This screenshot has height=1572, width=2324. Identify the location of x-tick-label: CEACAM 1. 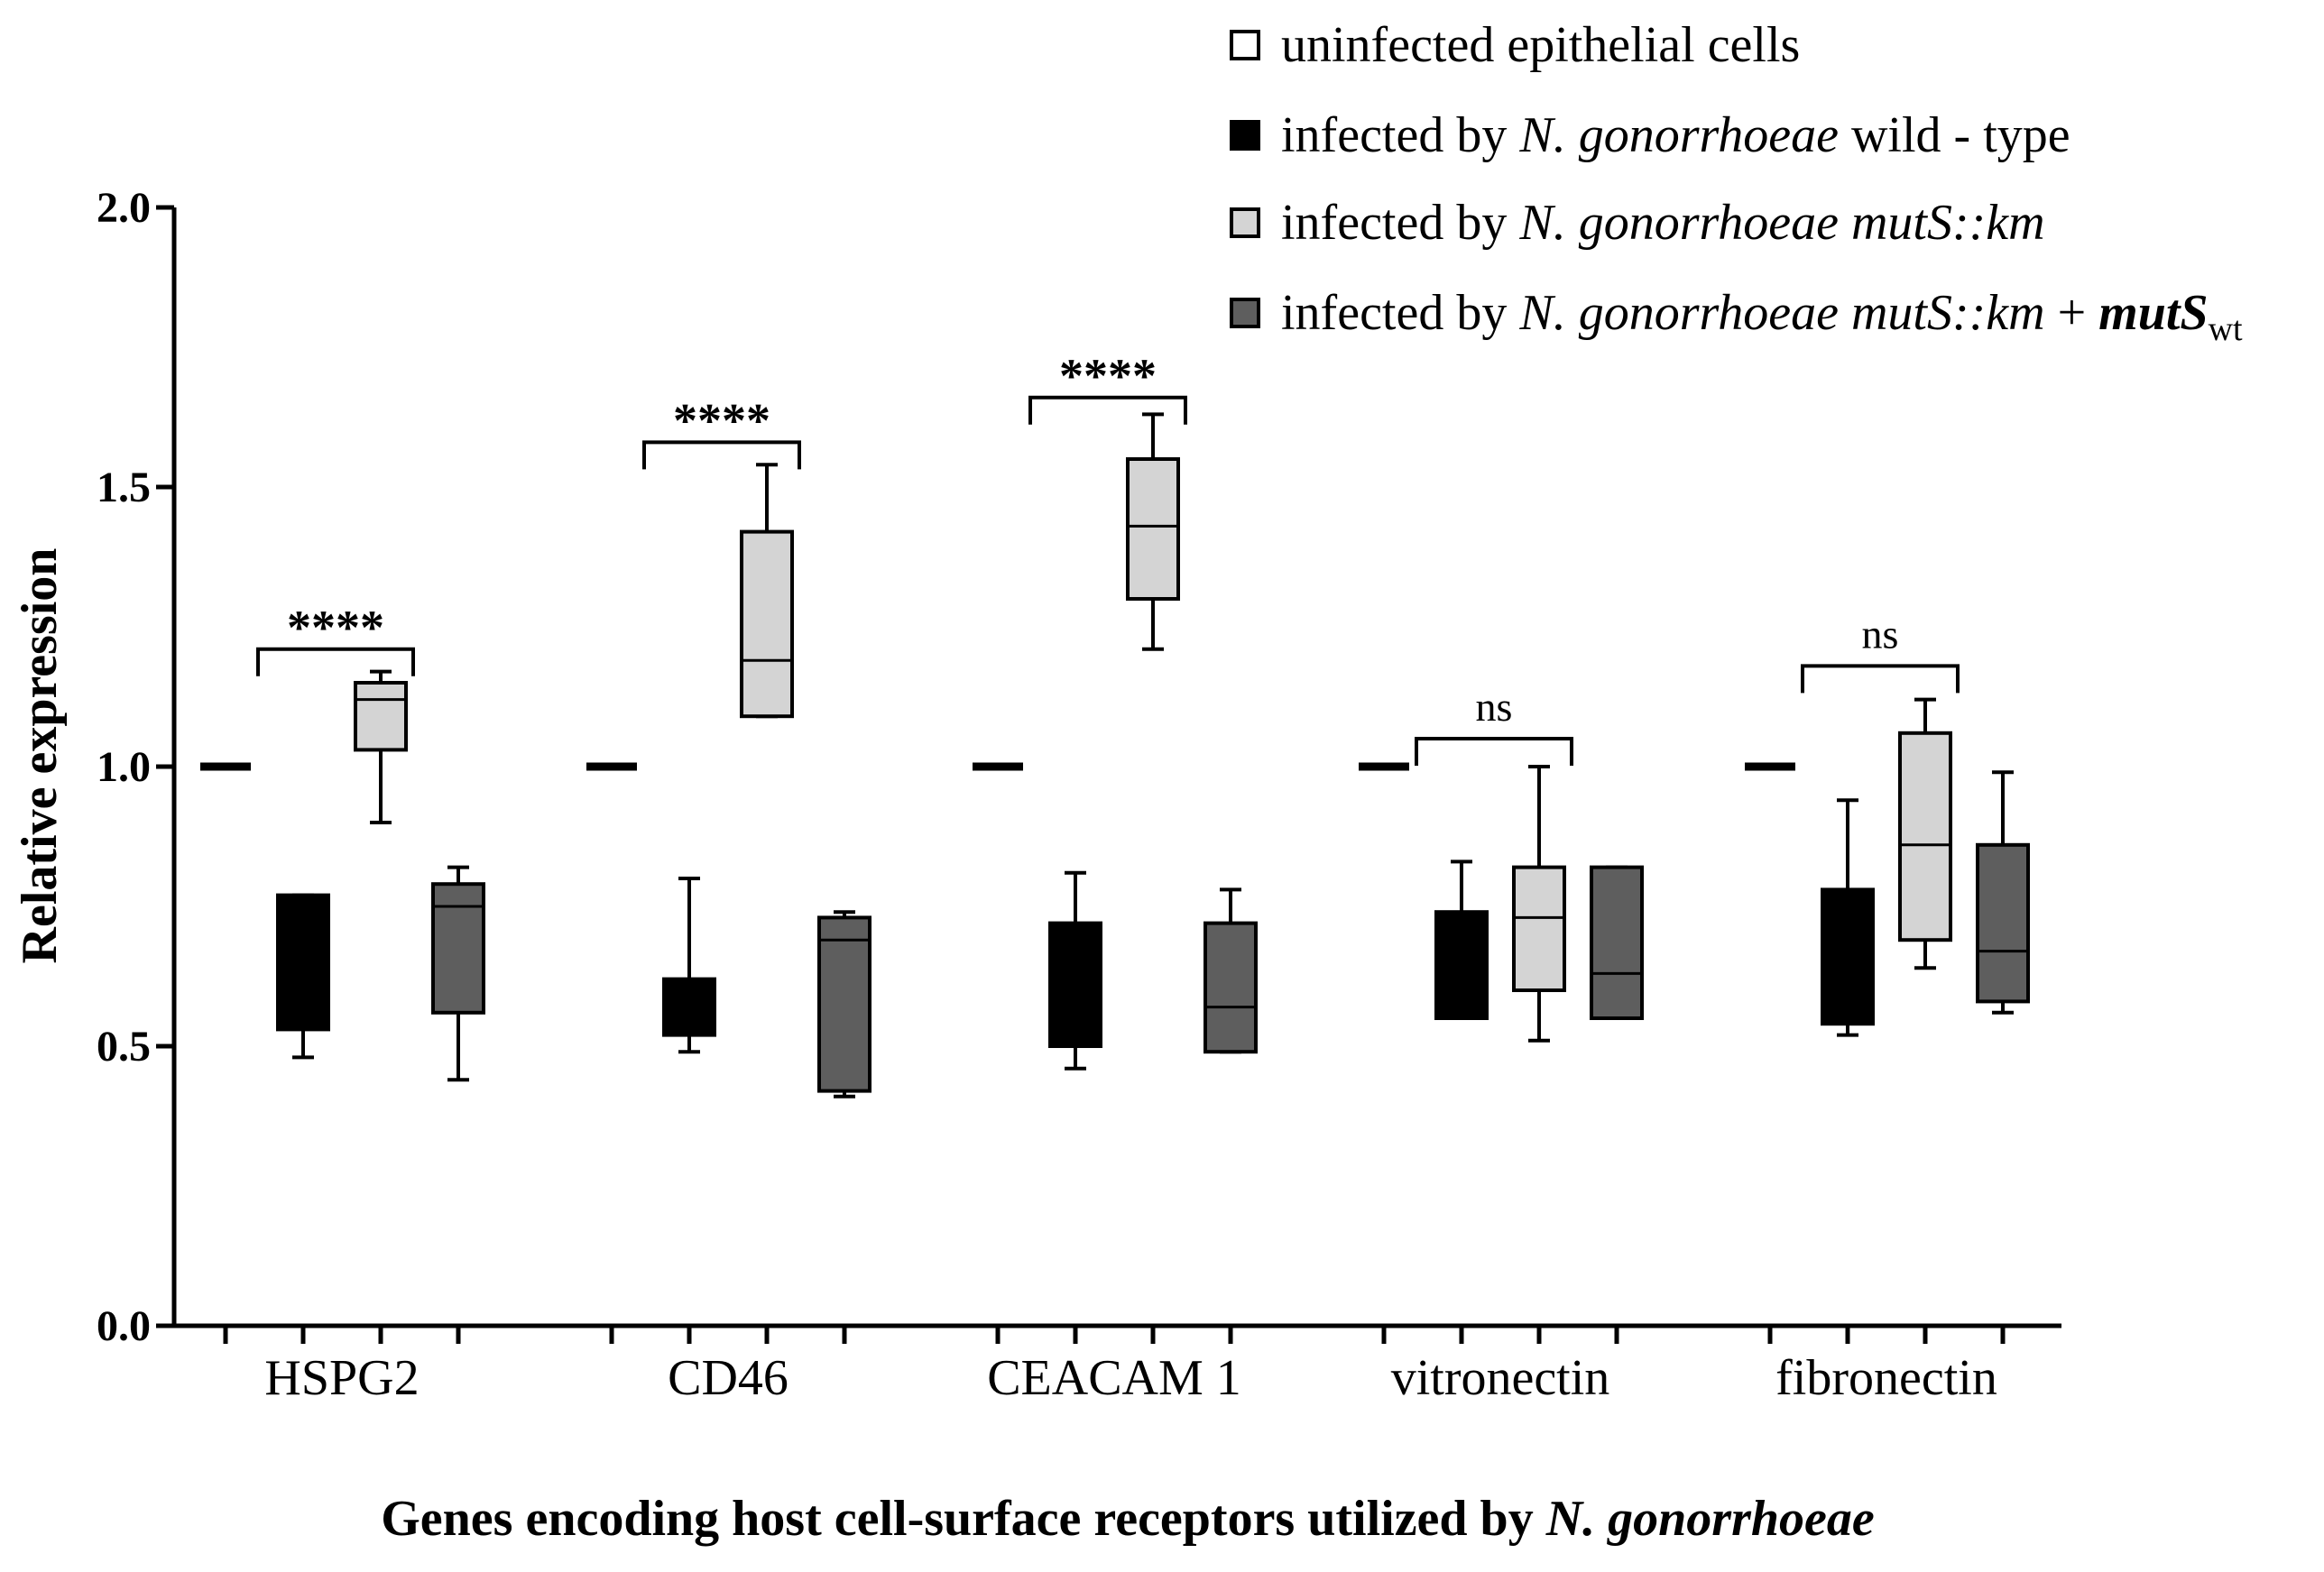
(1114, 1378).